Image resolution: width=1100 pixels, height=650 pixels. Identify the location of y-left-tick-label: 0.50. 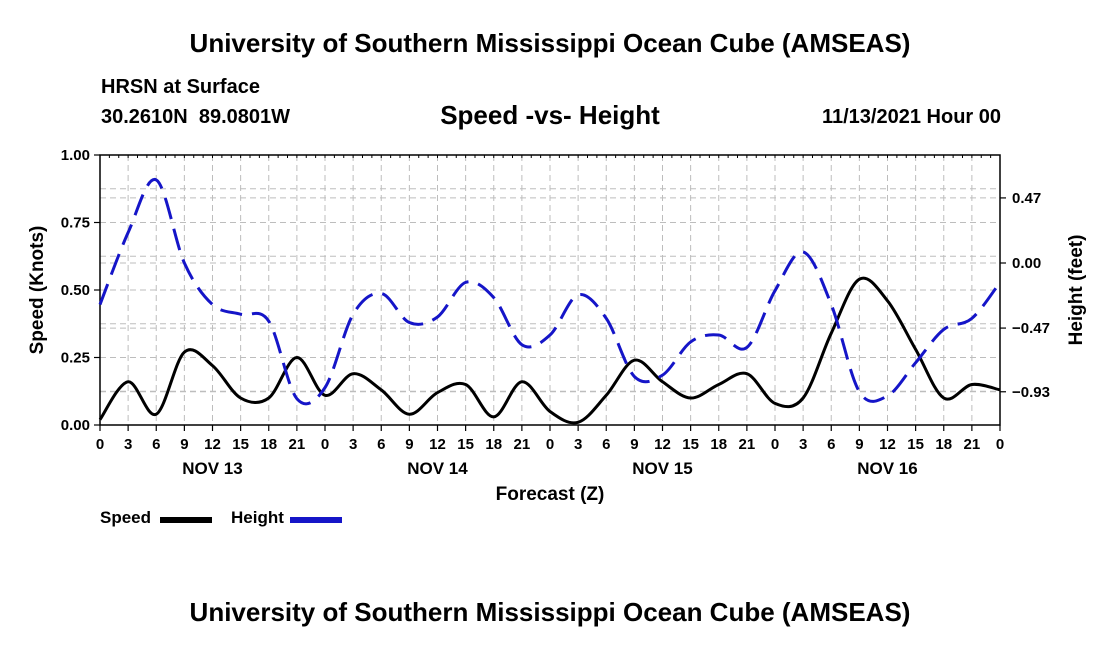
(75, 290).